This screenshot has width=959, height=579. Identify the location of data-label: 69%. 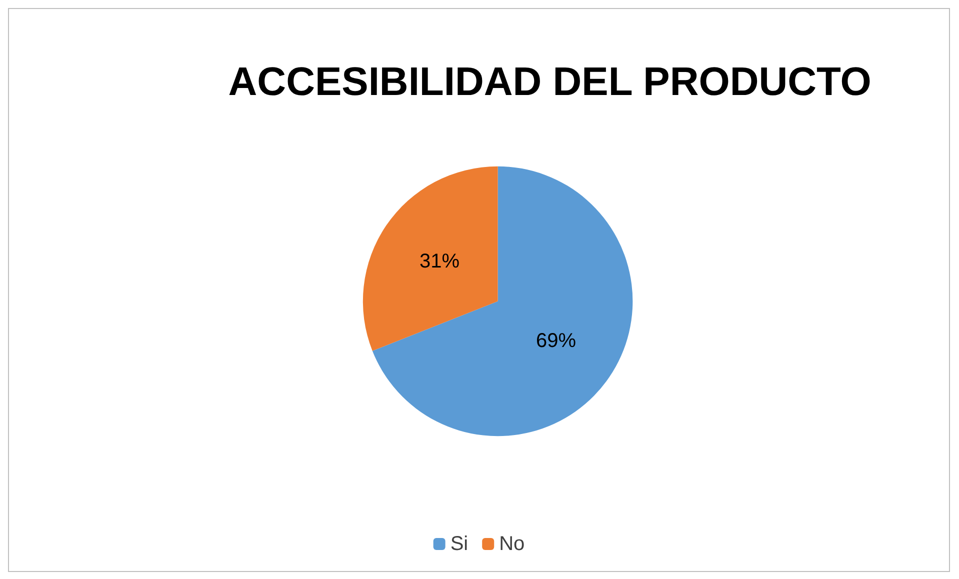
(556, 341).